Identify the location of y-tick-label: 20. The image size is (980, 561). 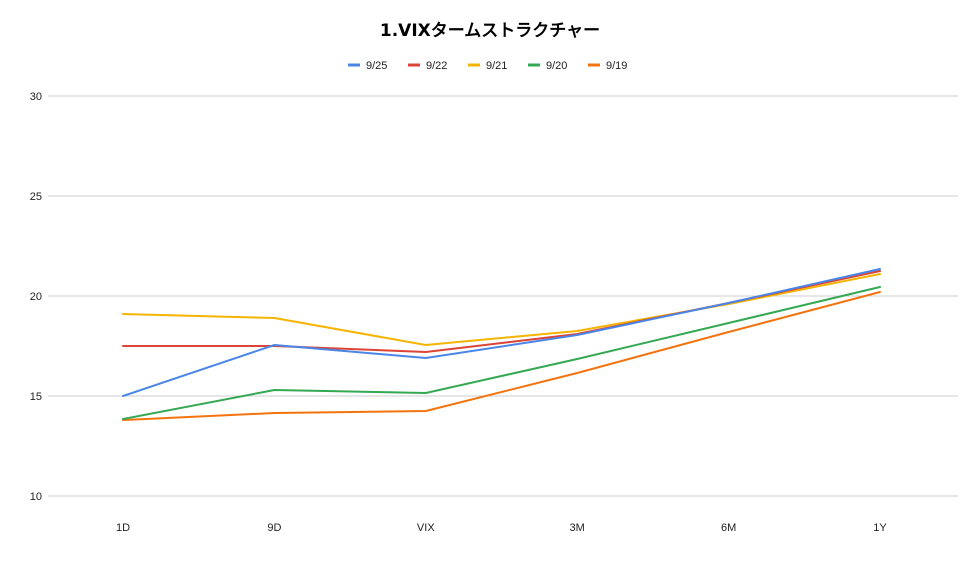
(36, 297).